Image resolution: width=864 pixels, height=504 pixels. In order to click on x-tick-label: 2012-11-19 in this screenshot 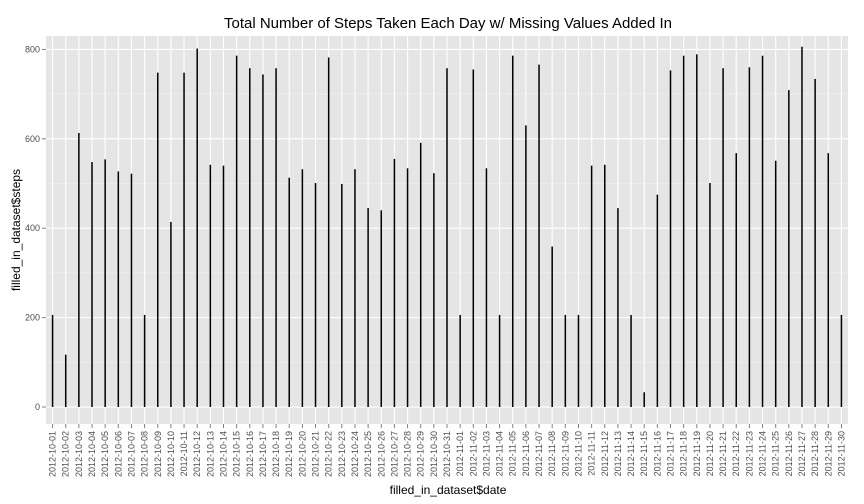, I will do `click(697, 453)`.